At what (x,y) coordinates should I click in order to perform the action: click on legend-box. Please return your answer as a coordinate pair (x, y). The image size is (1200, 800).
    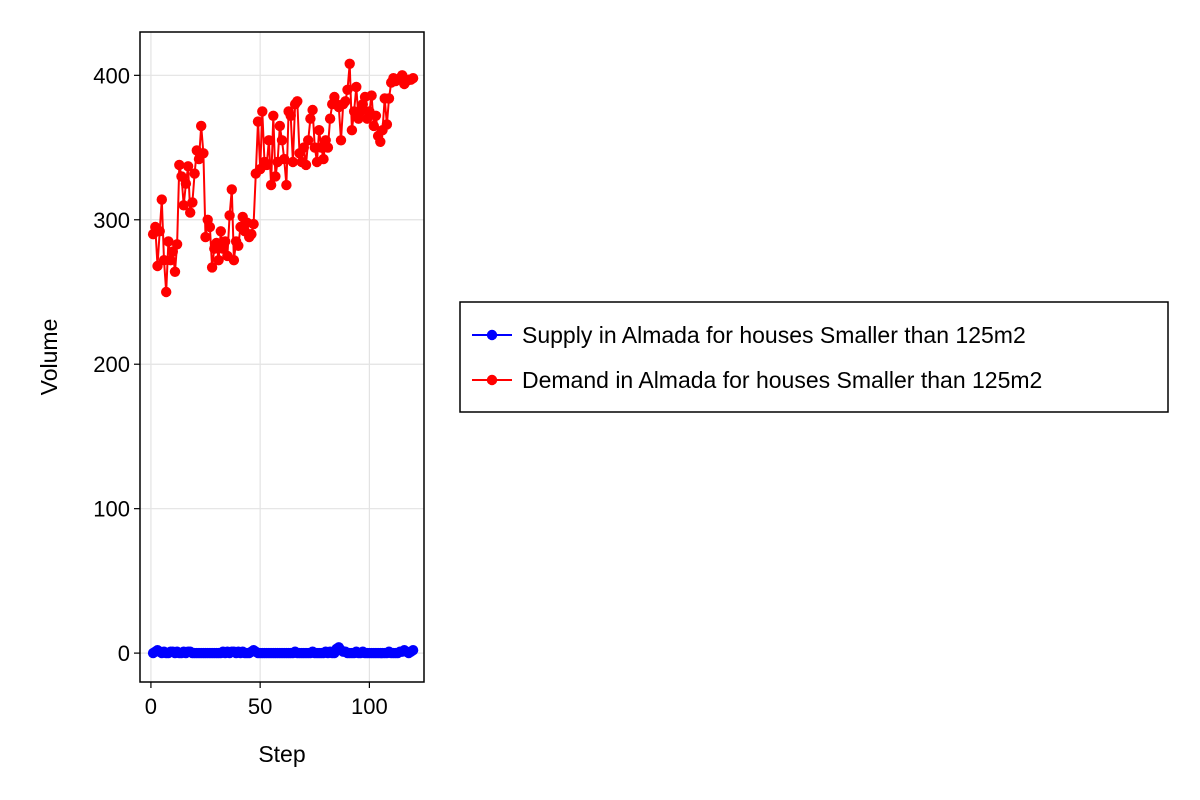
    Looking at the image, I should click on (814, 357).